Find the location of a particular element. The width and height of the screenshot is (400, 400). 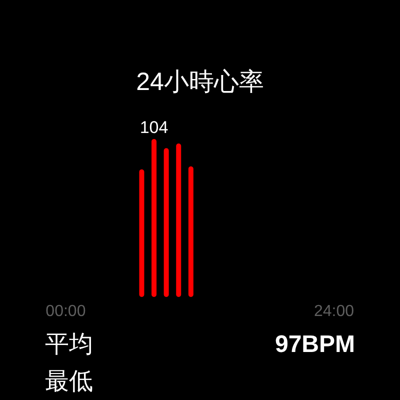

annotation: 97BPM is located at coordinates (314, 344).